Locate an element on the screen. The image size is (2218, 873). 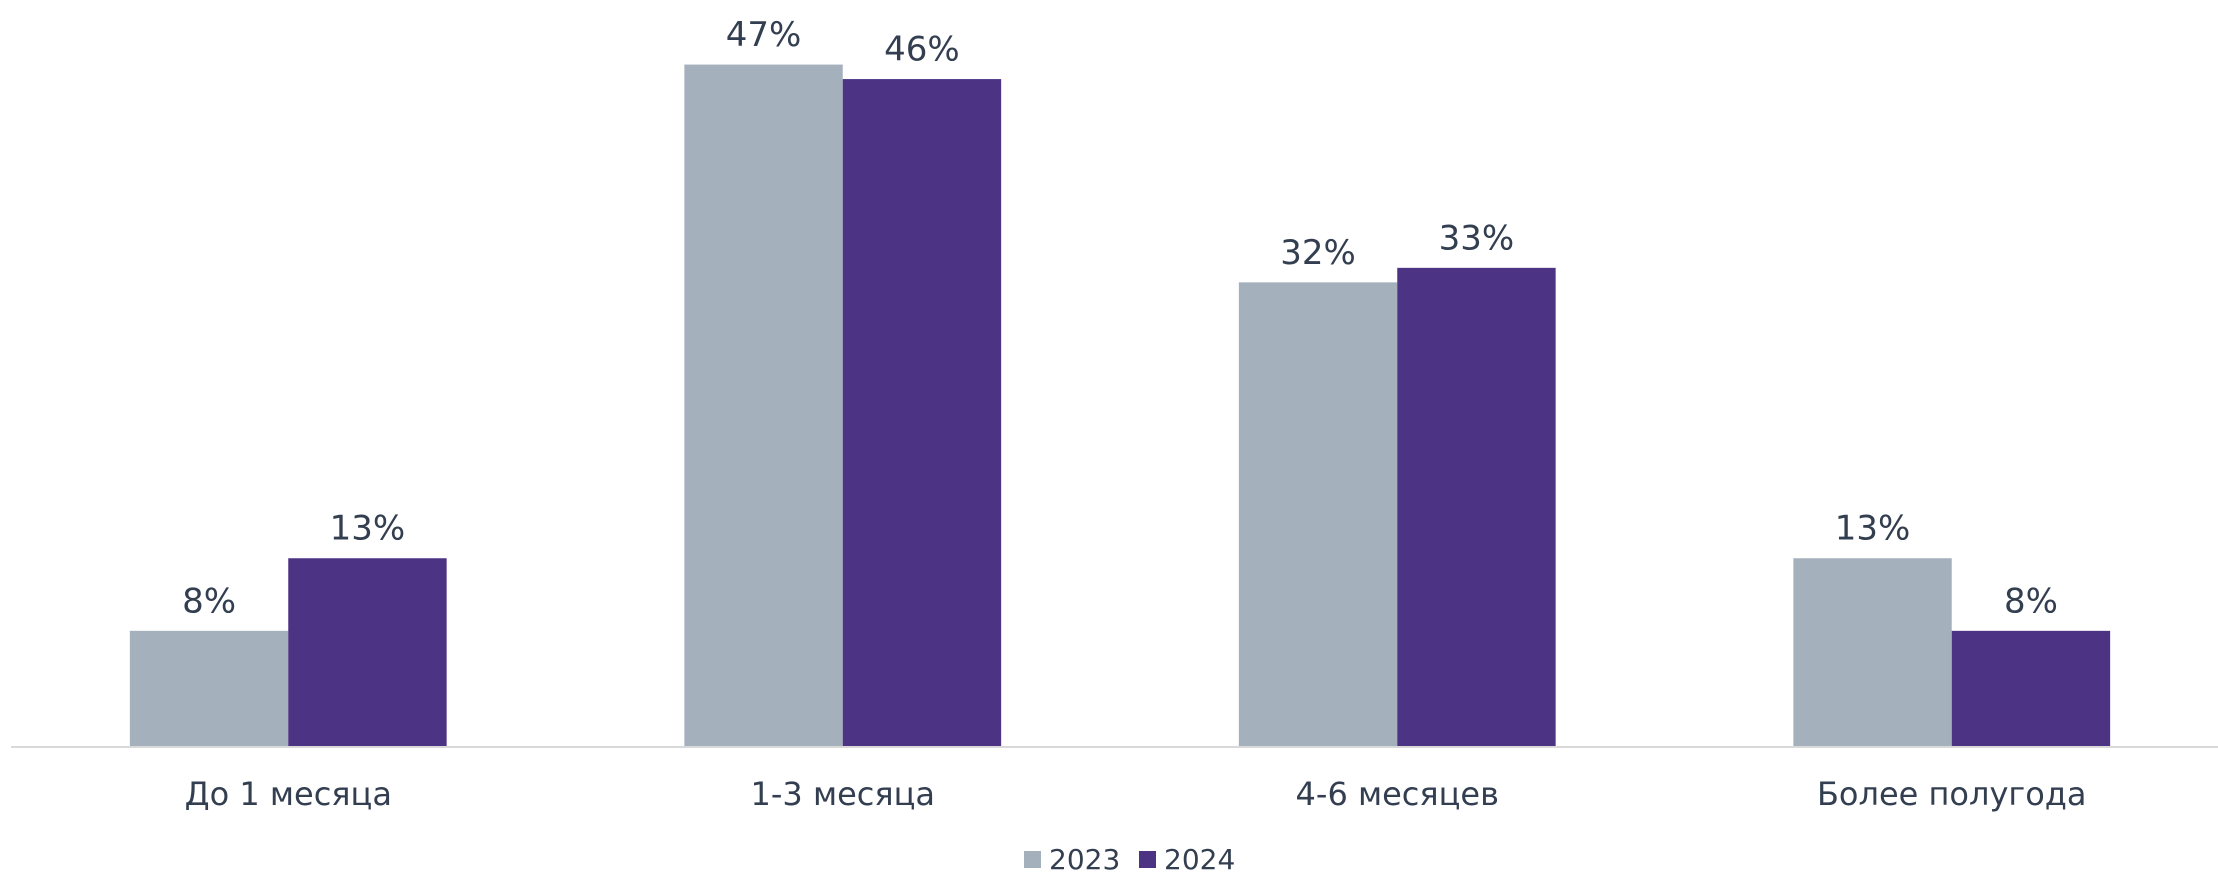
x-tick-label: До 1 месяца is located at coordinates (288, 794).